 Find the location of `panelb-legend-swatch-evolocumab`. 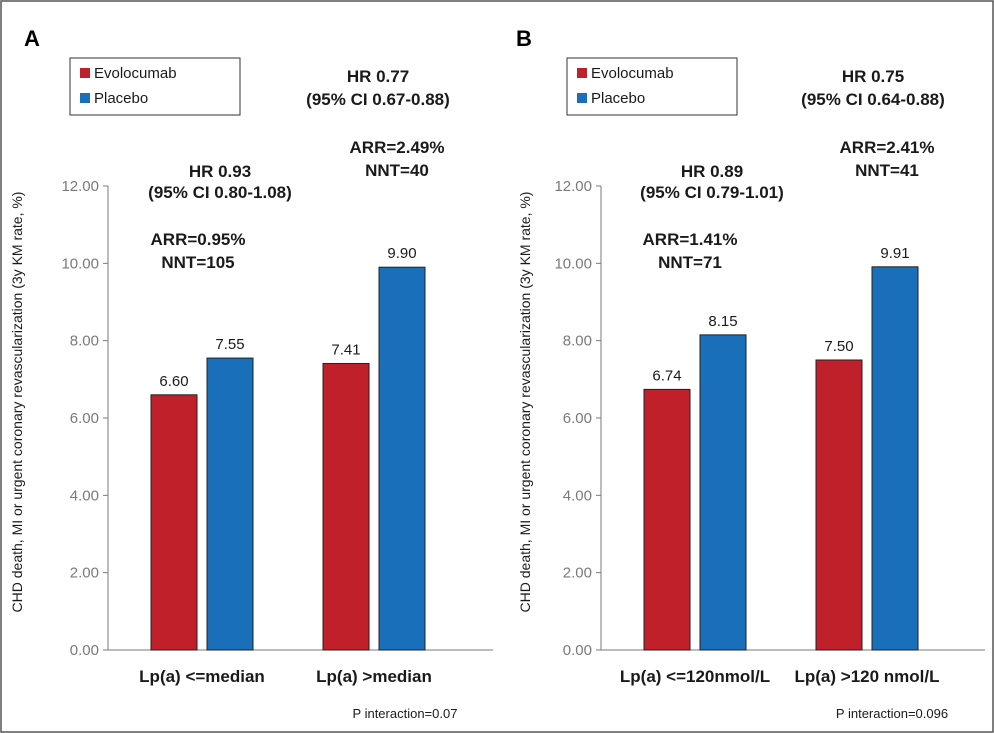

panelb-legend-swatch-evolocumab is located at coordinates (582, 73).